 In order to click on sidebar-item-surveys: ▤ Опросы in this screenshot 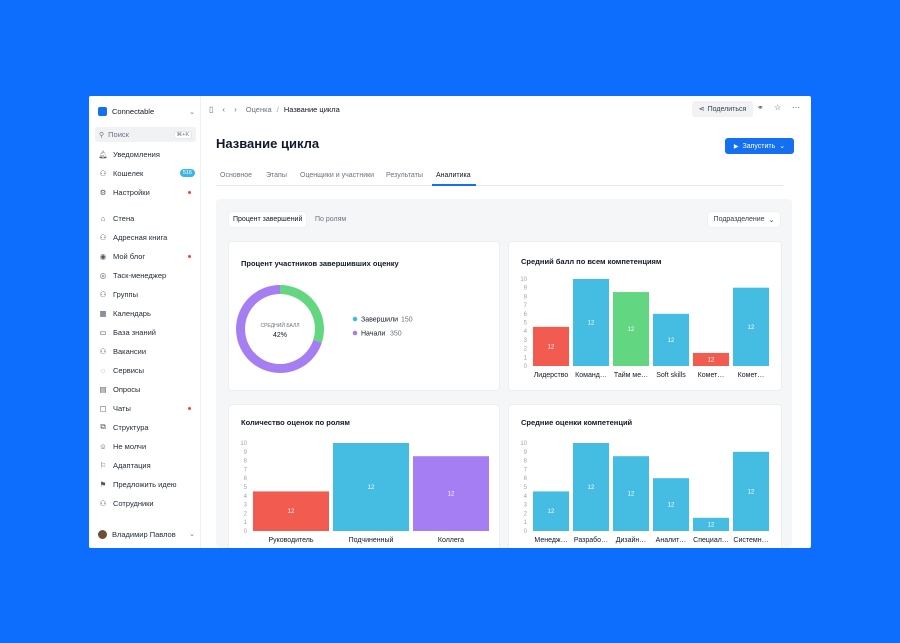, I will do `click(146, 389)`.